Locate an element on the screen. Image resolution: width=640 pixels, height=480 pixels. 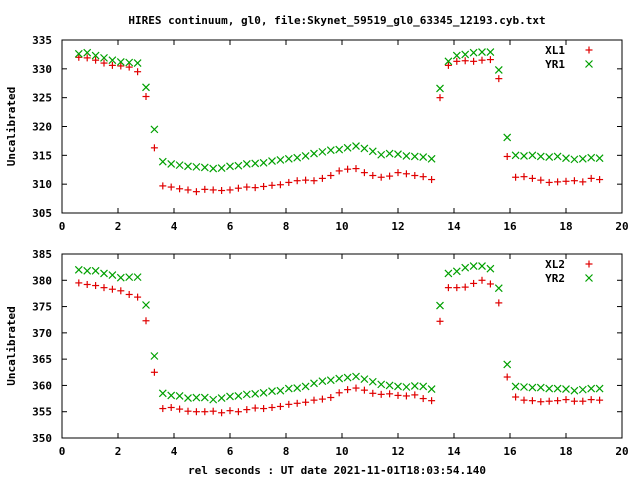
y-tick-label: 305 is located at coordinates (42, 213).